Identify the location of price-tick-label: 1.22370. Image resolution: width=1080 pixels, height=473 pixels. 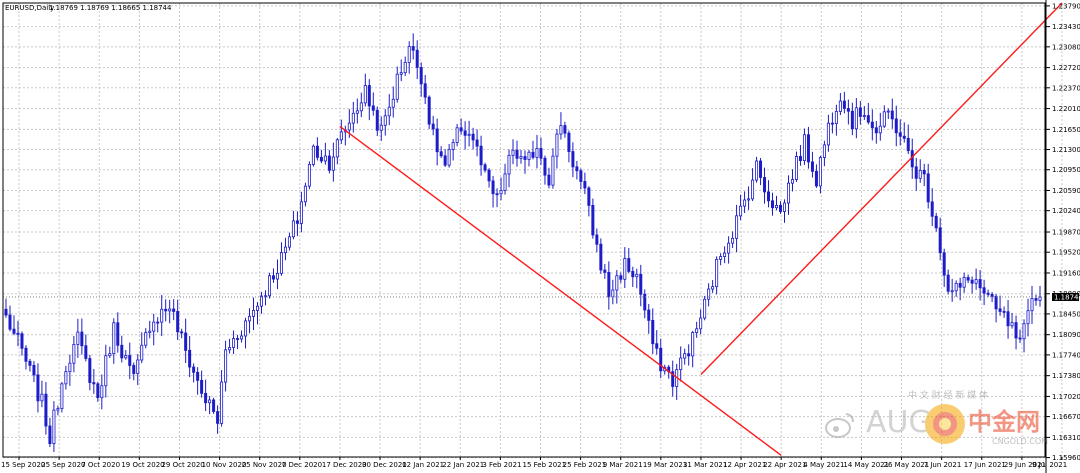
(1066, 88).